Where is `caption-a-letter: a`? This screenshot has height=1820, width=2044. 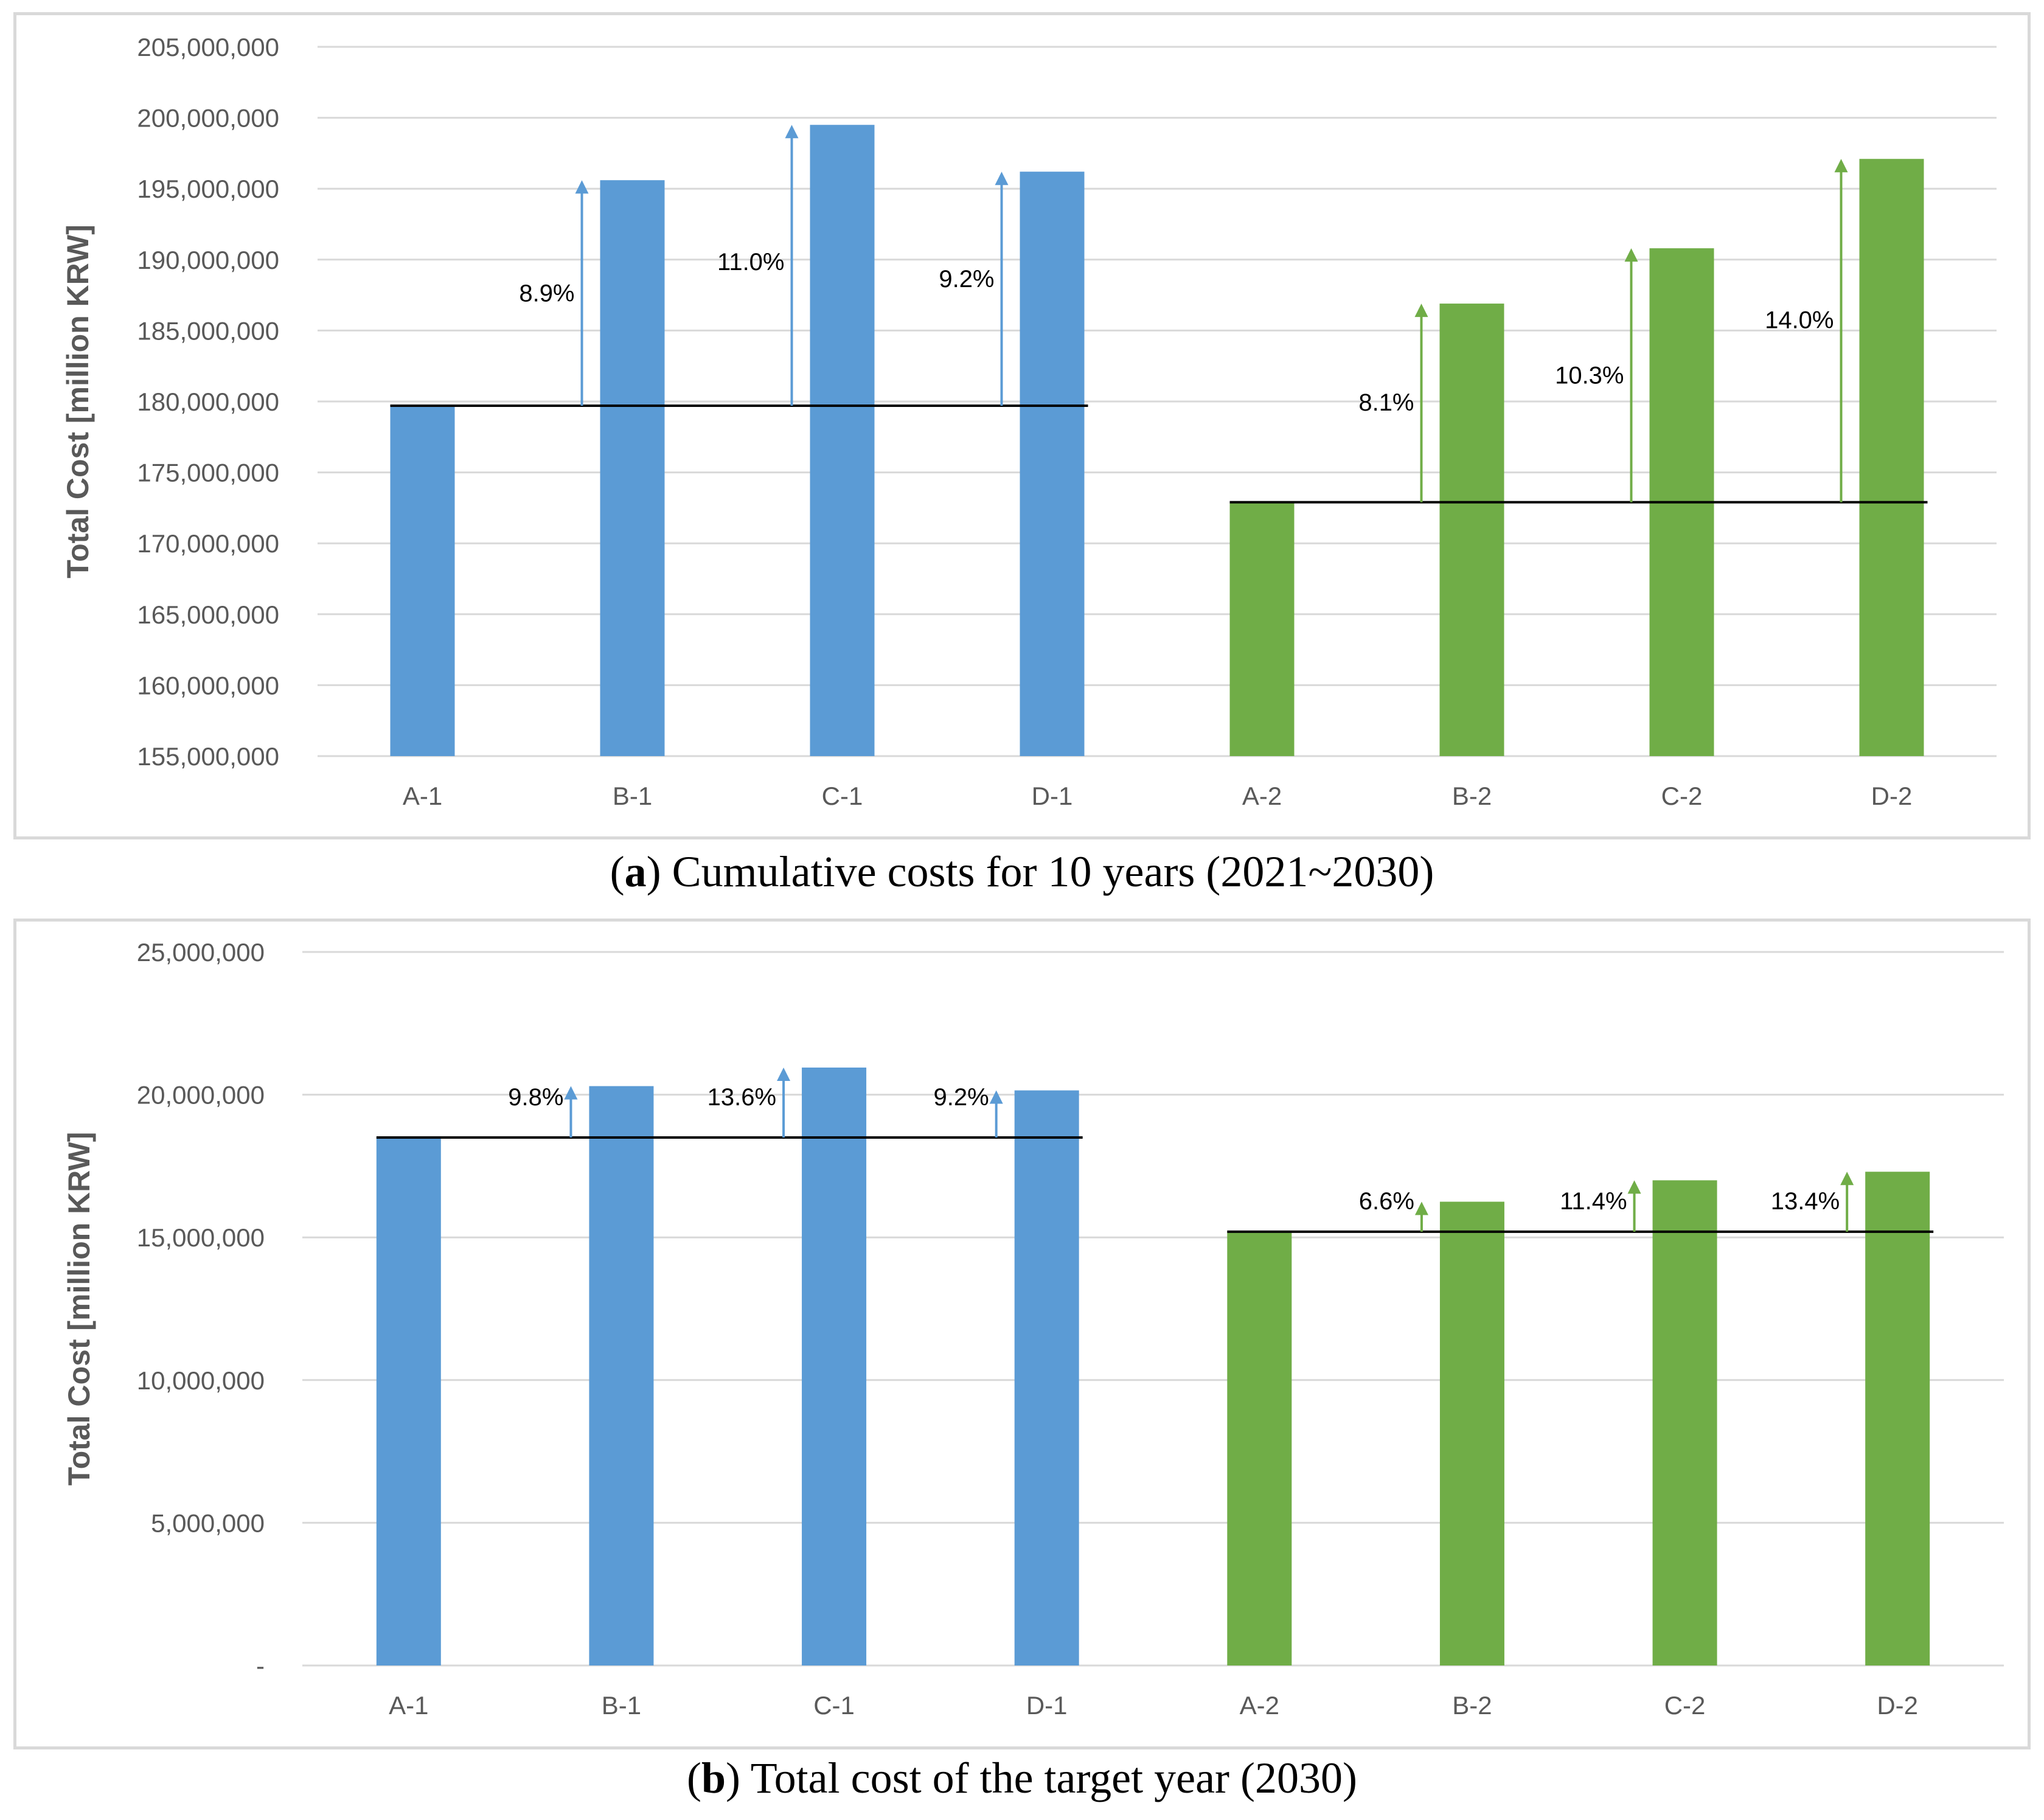 caption-a-letter: a is located at coordinates (635, 871).